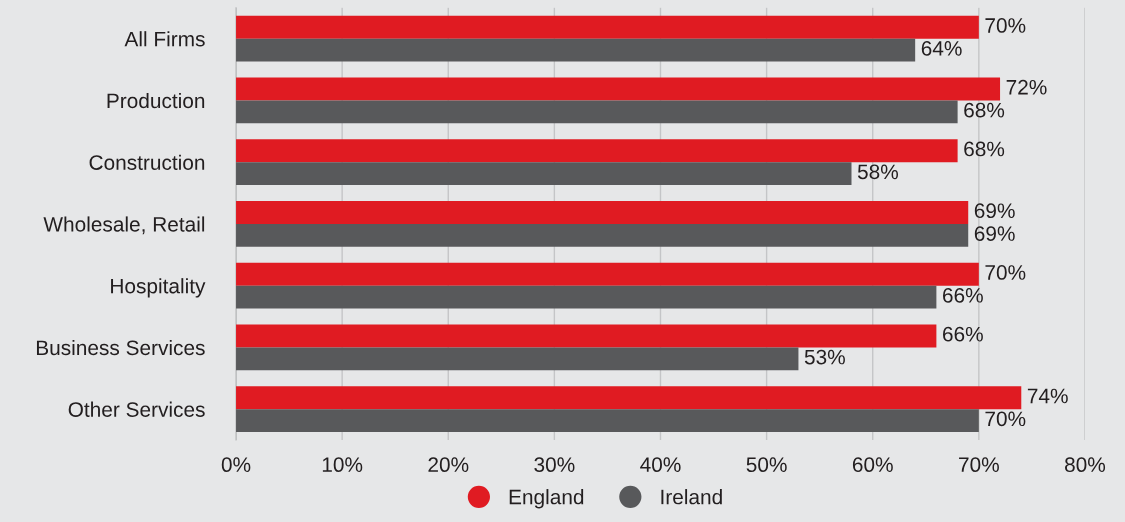 This screenshot has height=522, width=1125. What do you see at coordinates (1026, 87) in the screenshot?
I see `data-label: 72%` at bounding box center [1026, 87].